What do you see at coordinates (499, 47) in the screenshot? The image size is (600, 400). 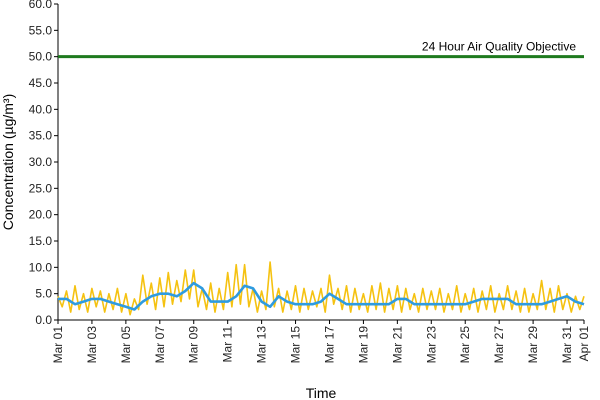 I see `air-quality-objective-label: 24 Hour Air Quality Objective` at bounding box center [499, 47].